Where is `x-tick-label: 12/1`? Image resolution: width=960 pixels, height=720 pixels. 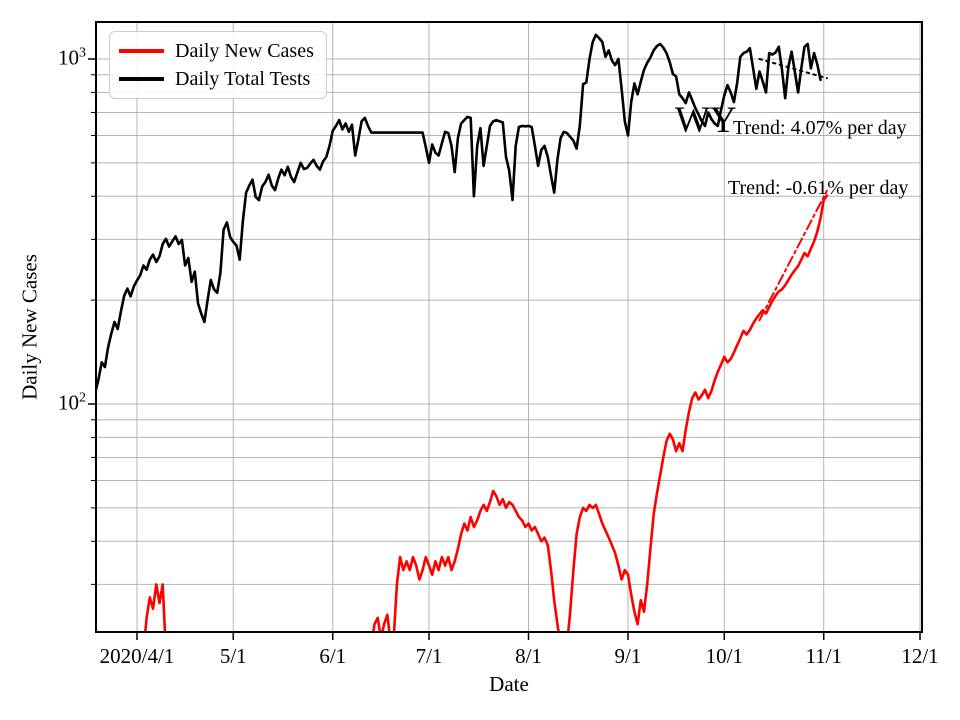
x-tick-label: 12/1 is located at coordinates (920, 656).